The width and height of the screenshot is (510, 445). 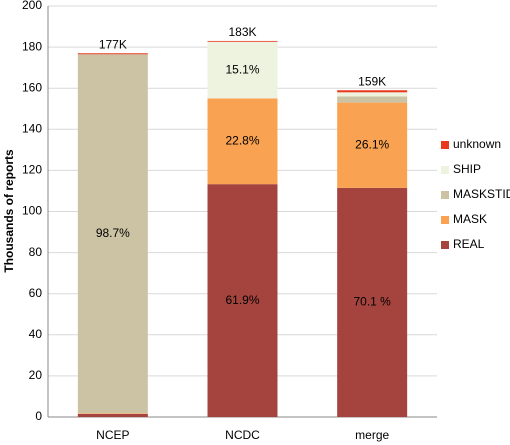 I want to click on legend-label: MASKSTID, so click(x=481, y=194).